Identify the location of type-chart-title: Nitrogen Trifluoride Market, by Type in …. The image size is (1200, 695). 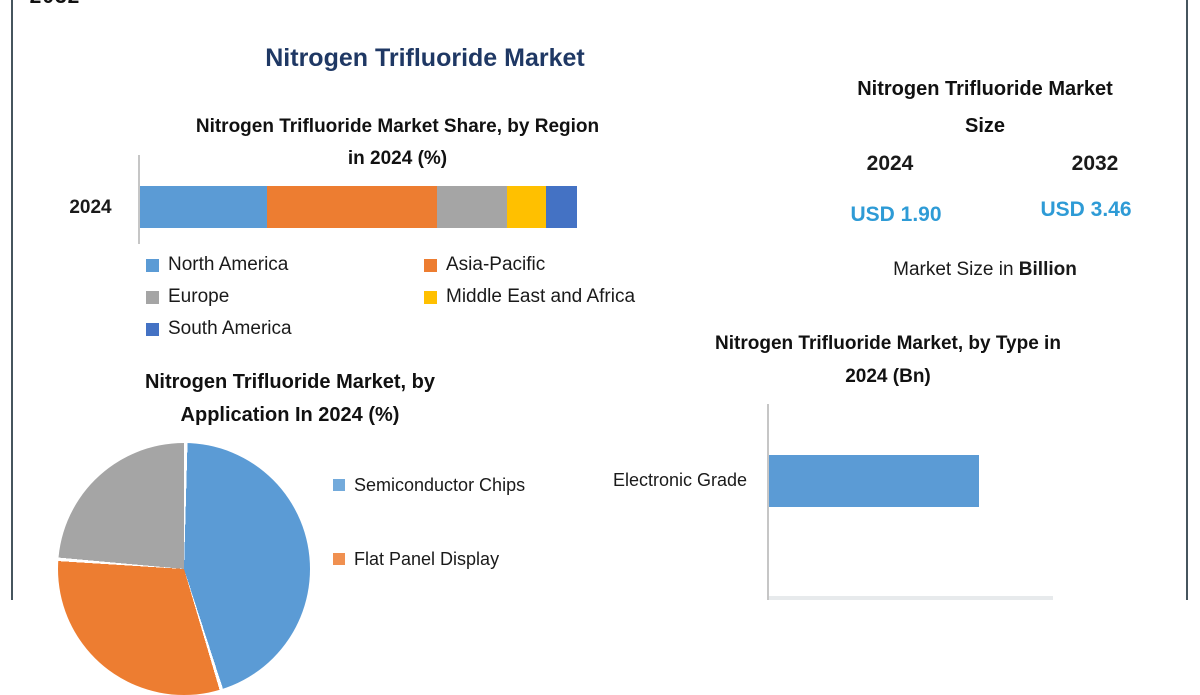
(888, 360).